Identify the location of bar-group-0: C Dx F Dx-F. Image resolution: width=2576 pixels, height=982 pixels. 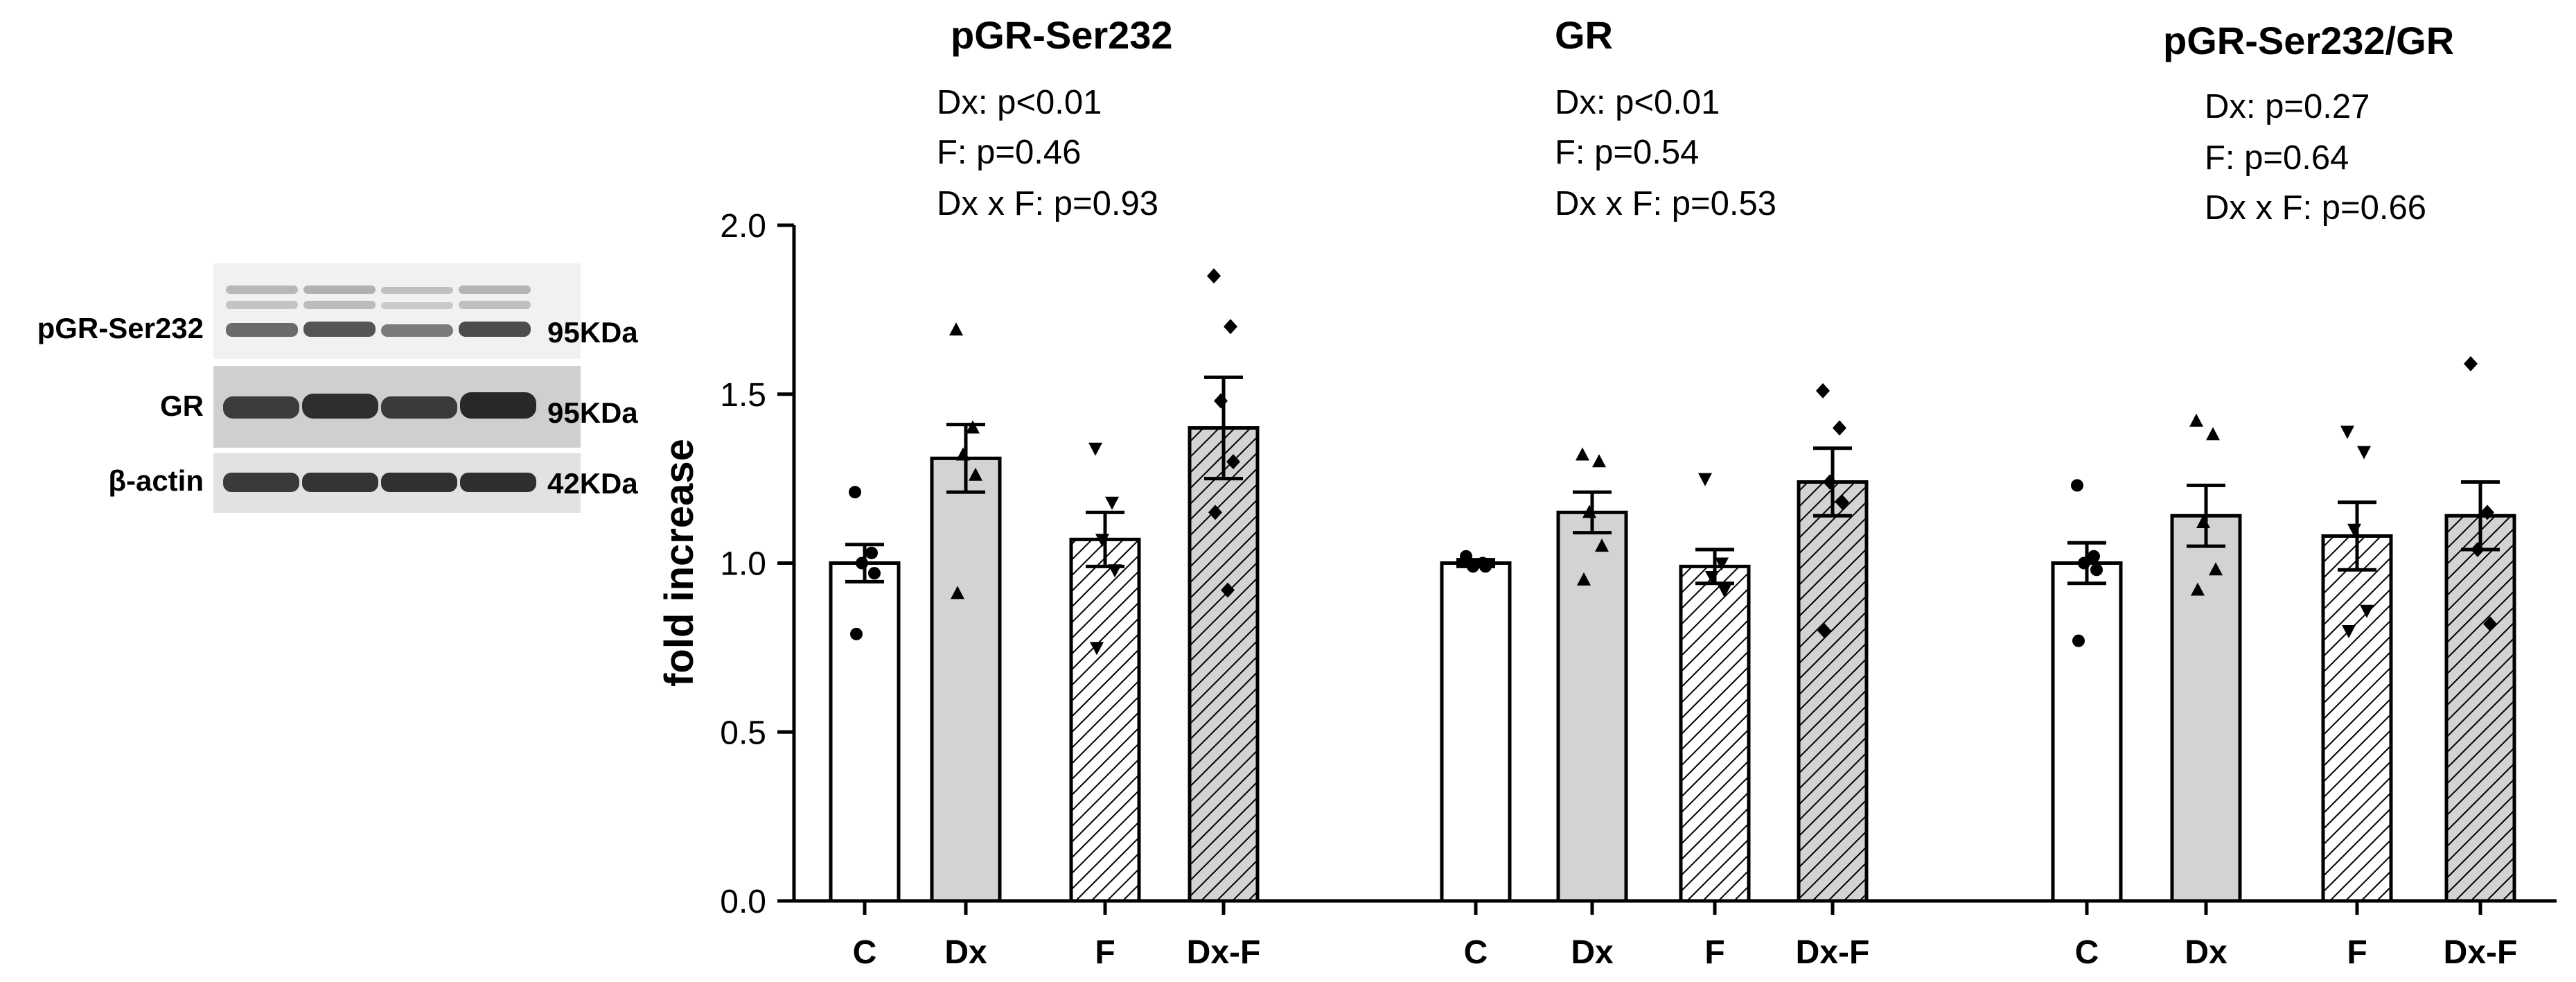
(1045, 619).